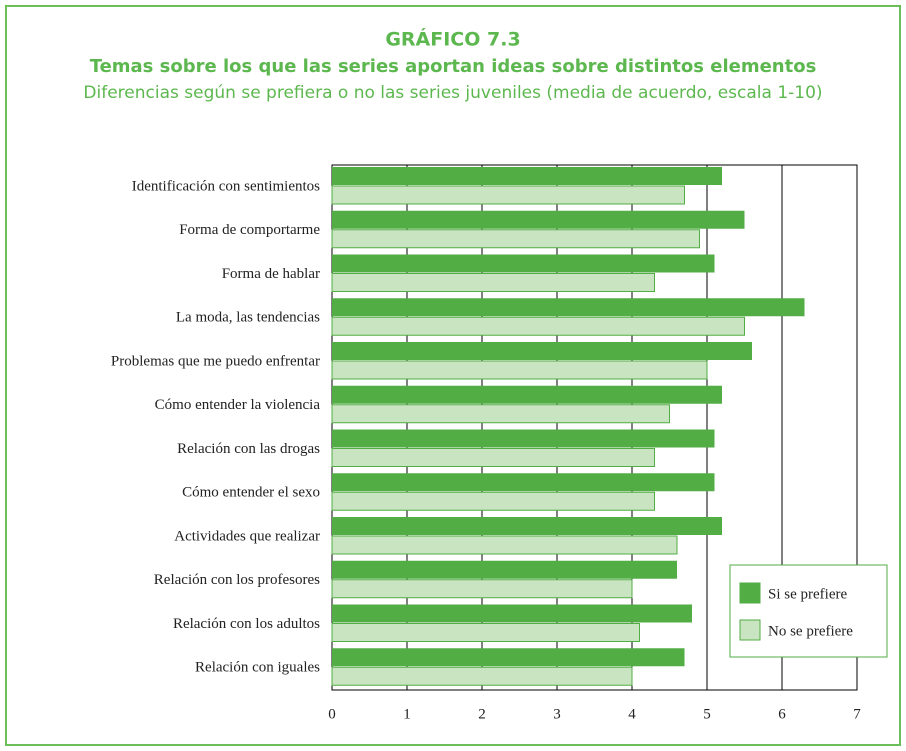  I want to click on x-tick-label: 5, so click(707, 714).